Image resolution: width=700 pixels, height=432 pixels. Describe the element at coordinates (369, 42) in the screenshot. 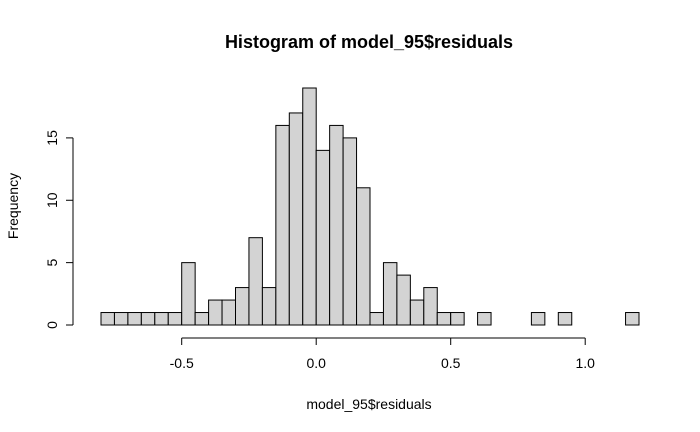

I see `chart-title: Histogram of model_95$residuals` at that location.